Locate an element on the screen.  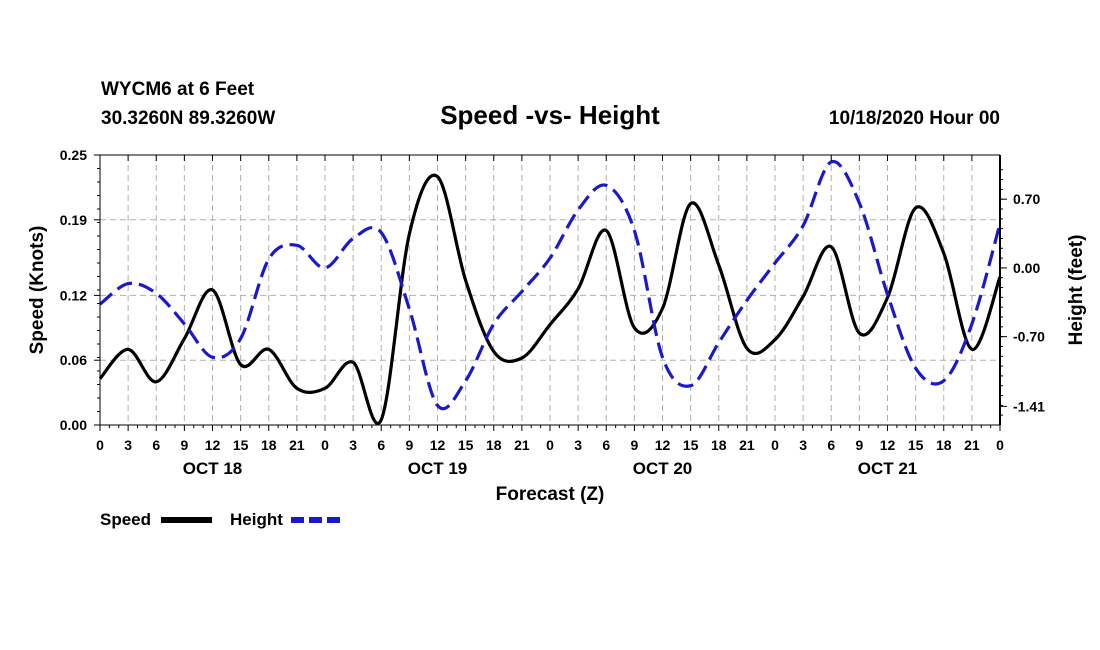
day-label: OCT 19 is located at coordinates (438, 468).